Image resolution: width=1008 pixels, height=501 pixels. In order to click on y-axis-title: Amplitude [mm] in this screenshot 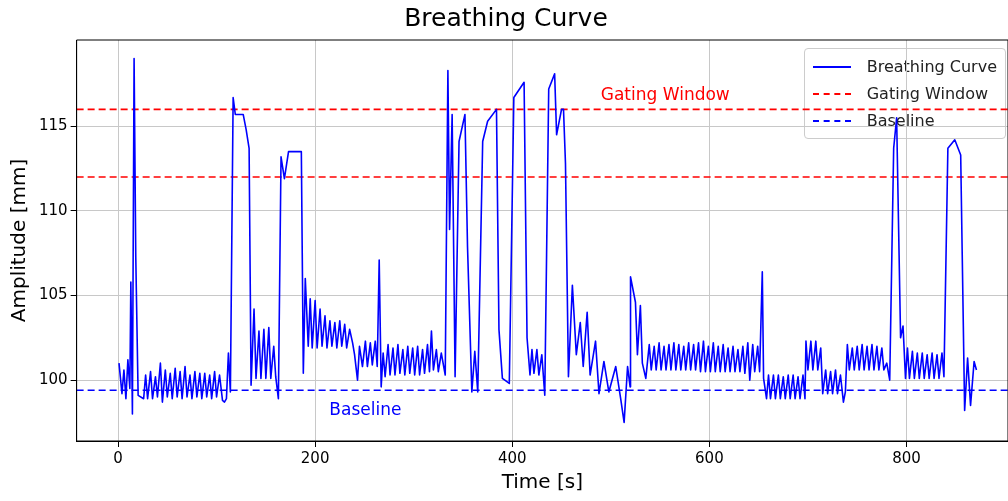, I will do `click(18, 240)`.